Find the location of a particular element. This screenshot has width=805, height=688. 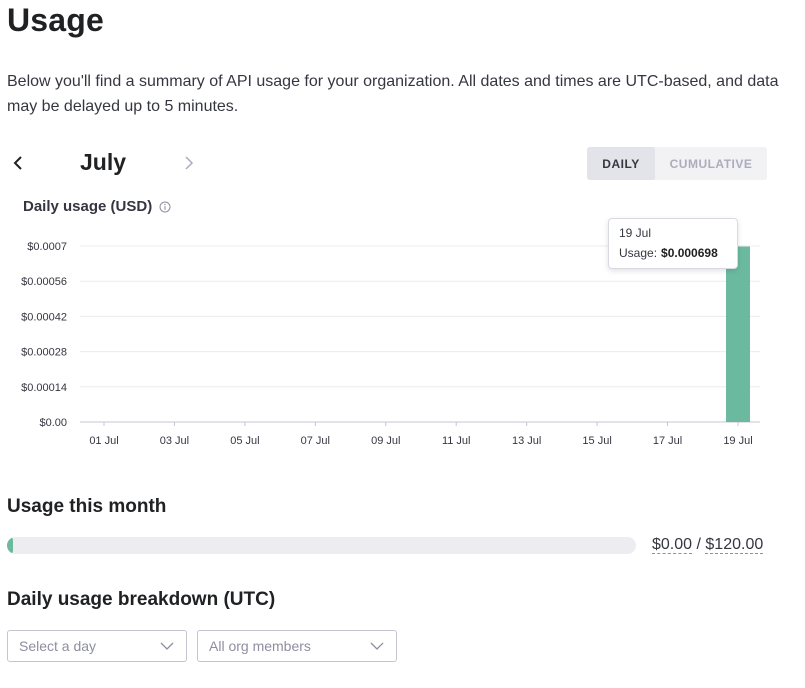

chevron-right-icon is located at coordinates (189, 163).